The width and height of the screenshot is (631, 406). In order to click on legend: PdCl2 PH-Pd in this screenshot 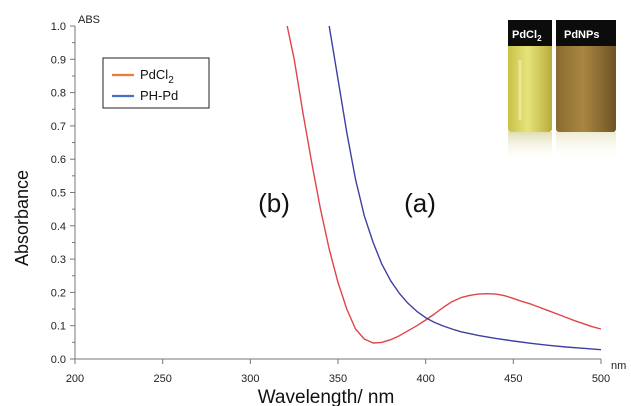, I will do `click(156, 83)`.